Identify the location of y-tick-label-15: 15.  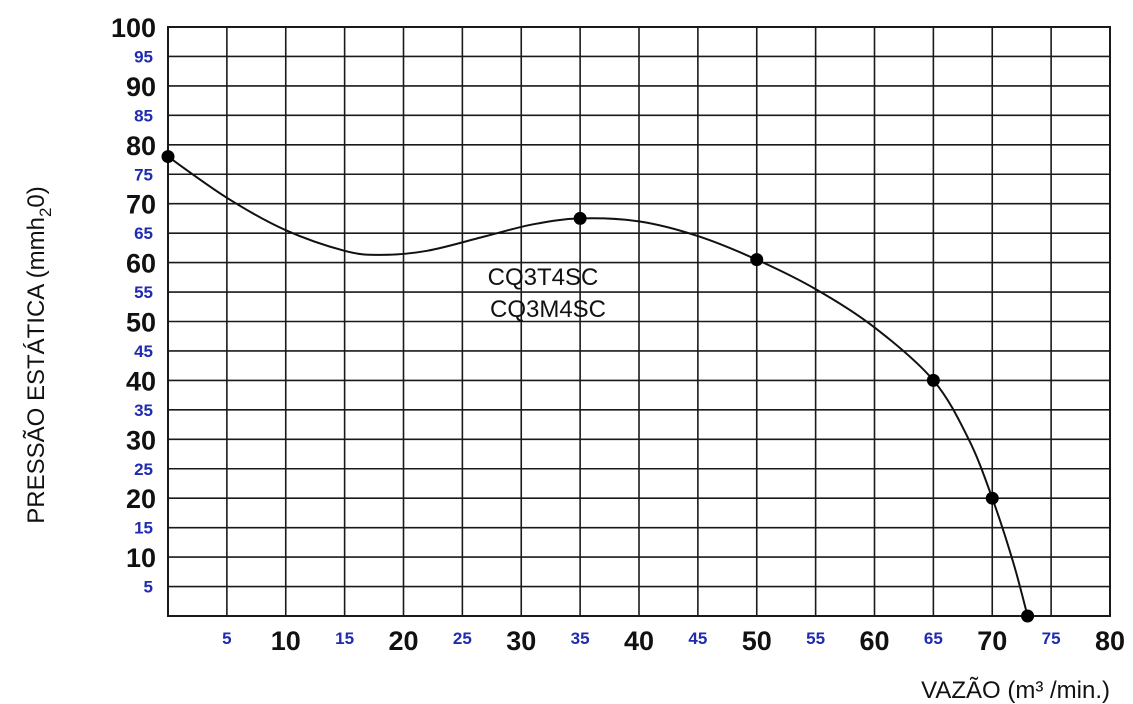
(143, 528).